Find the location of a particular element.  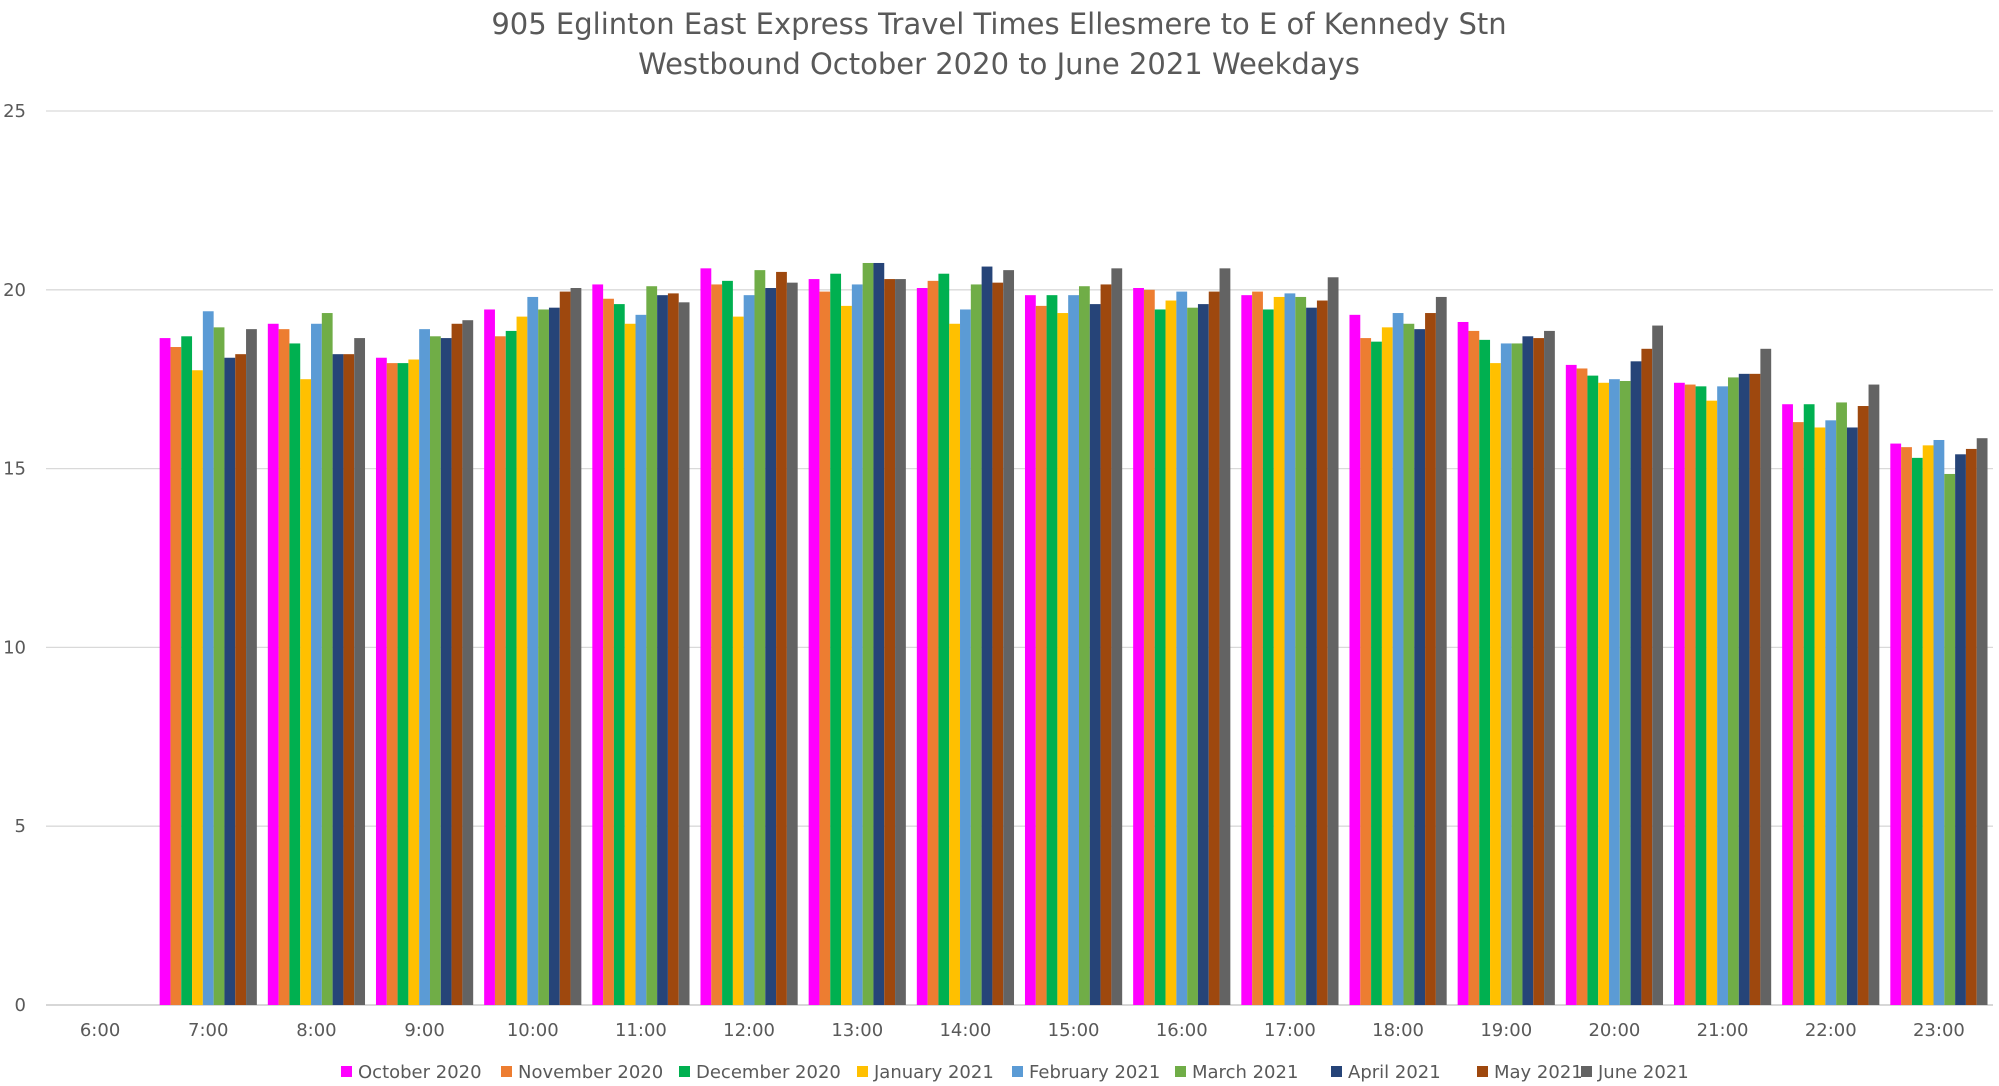

x-tick-label: 8:00 is located at coordinates (316, 1030).